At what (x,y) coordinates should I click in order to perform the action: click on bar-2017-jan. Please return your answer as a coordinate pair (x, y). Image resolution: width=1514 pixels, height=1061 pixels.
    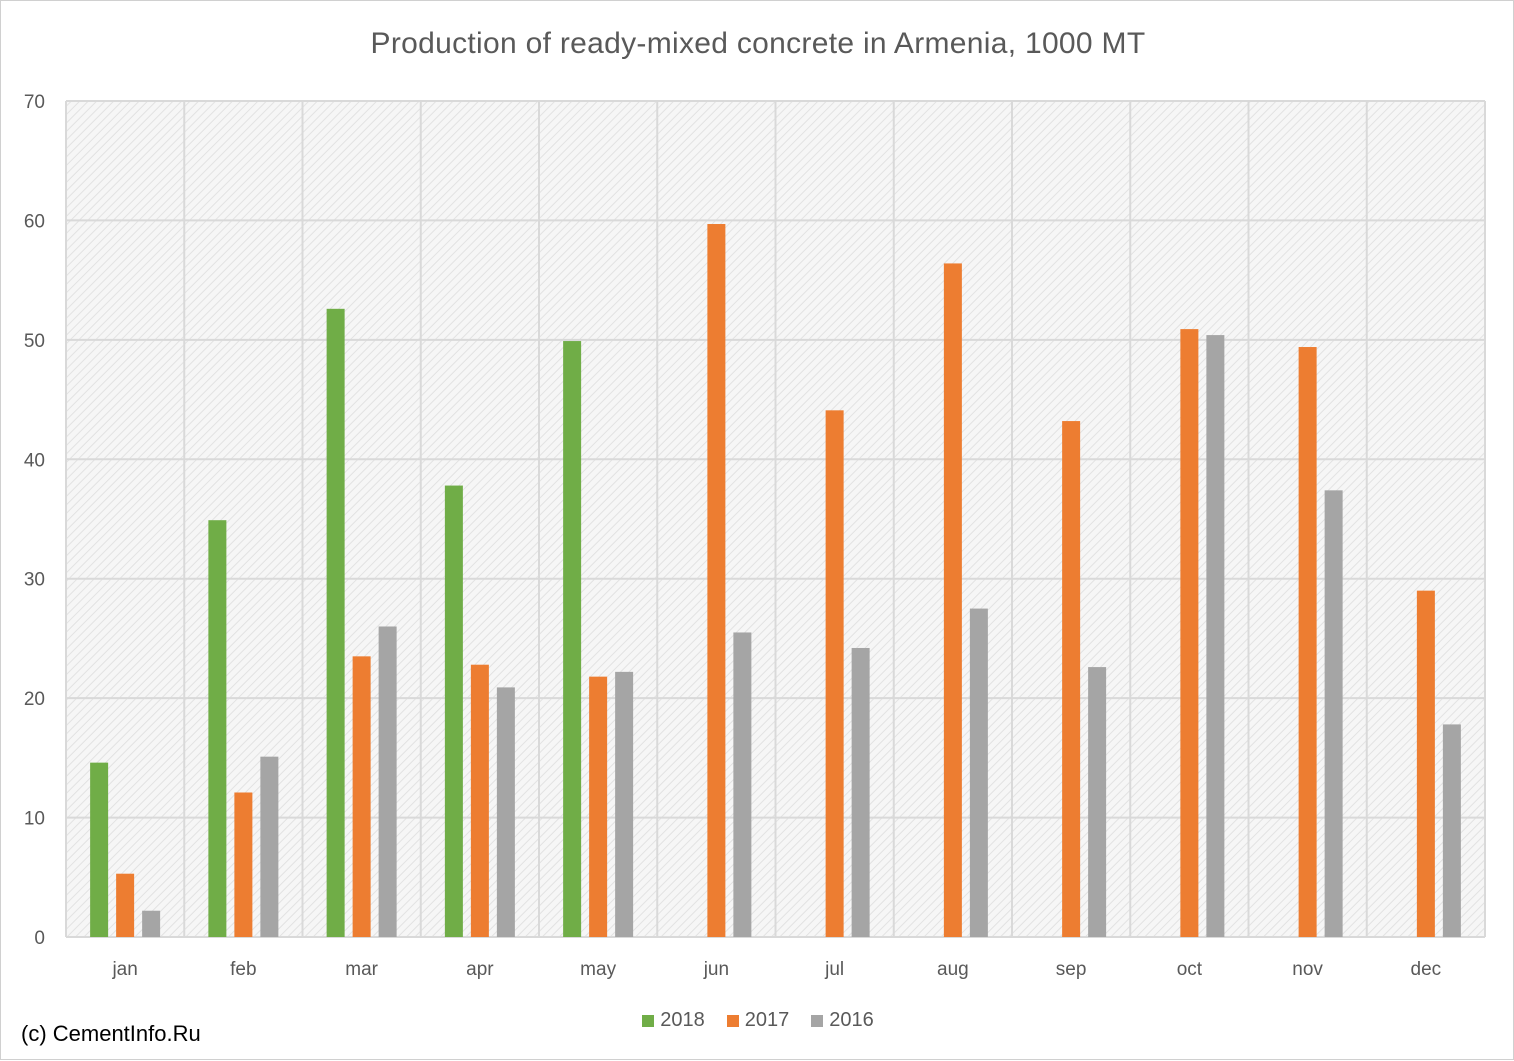
    Looking at the image, I should click on (125, 905).